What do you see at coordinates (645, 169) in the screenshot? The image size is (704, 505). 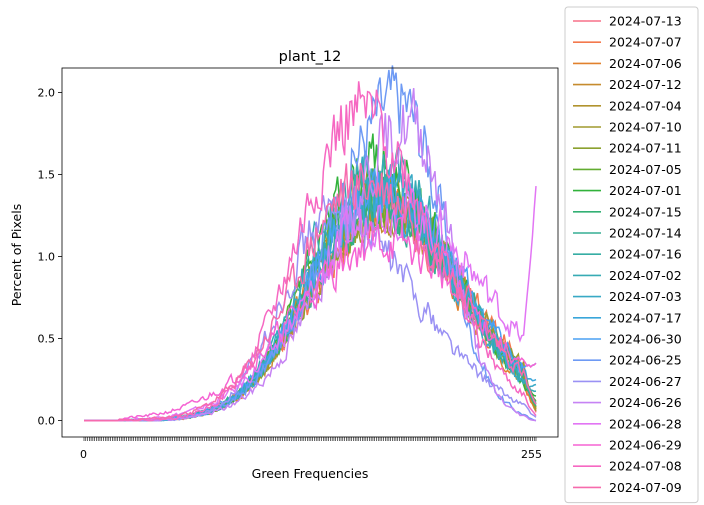 I see `legend-entry-label: 2024-07-05` at bounding box center [645, 169].